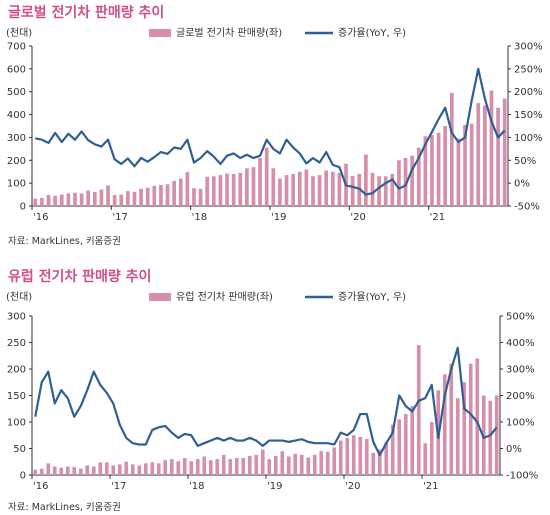  Describe the element at coordinates (528, 115) in the screenshot. I see `c1-tick-label-right: 150%` at that location.